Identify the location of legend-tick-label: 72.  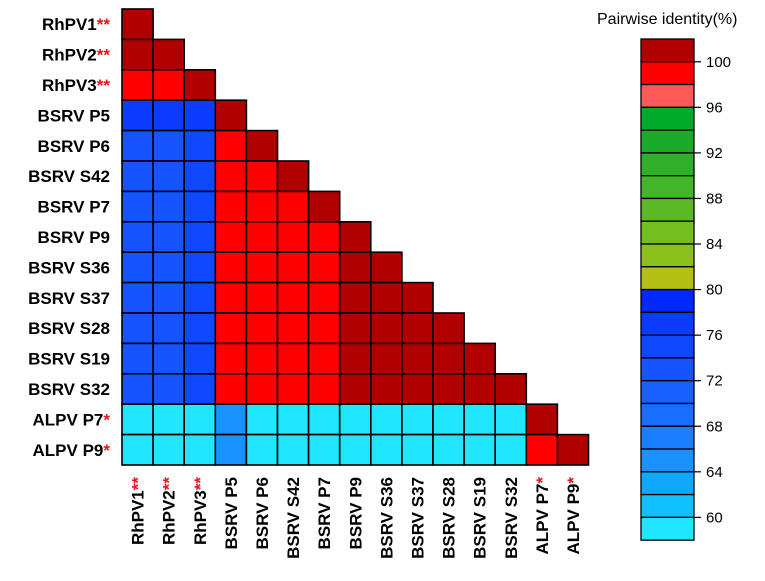
(714, 381).